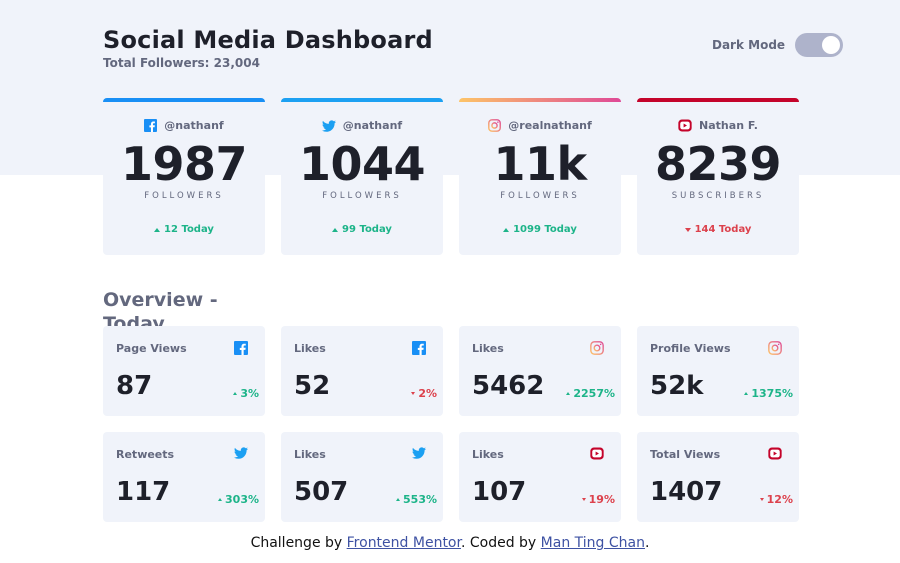  I want to click on dark-mode-switch: Dark Mode, so click(778, 45).